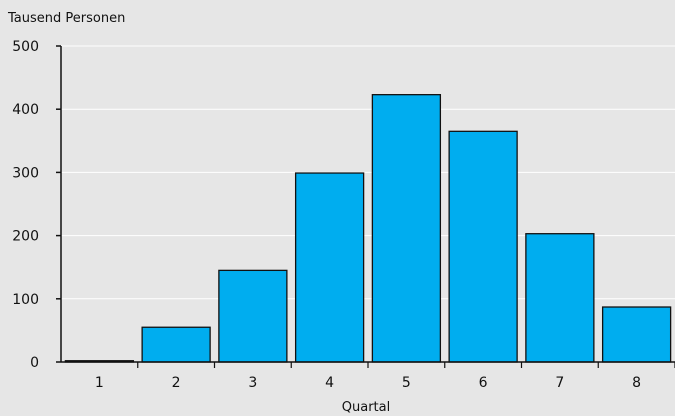 The height and width of the screenshot is (416, 675). What do you see at coordinates (636, 334) in the screenshot?
I see `bar-q8` at bounding box center [636, 334].